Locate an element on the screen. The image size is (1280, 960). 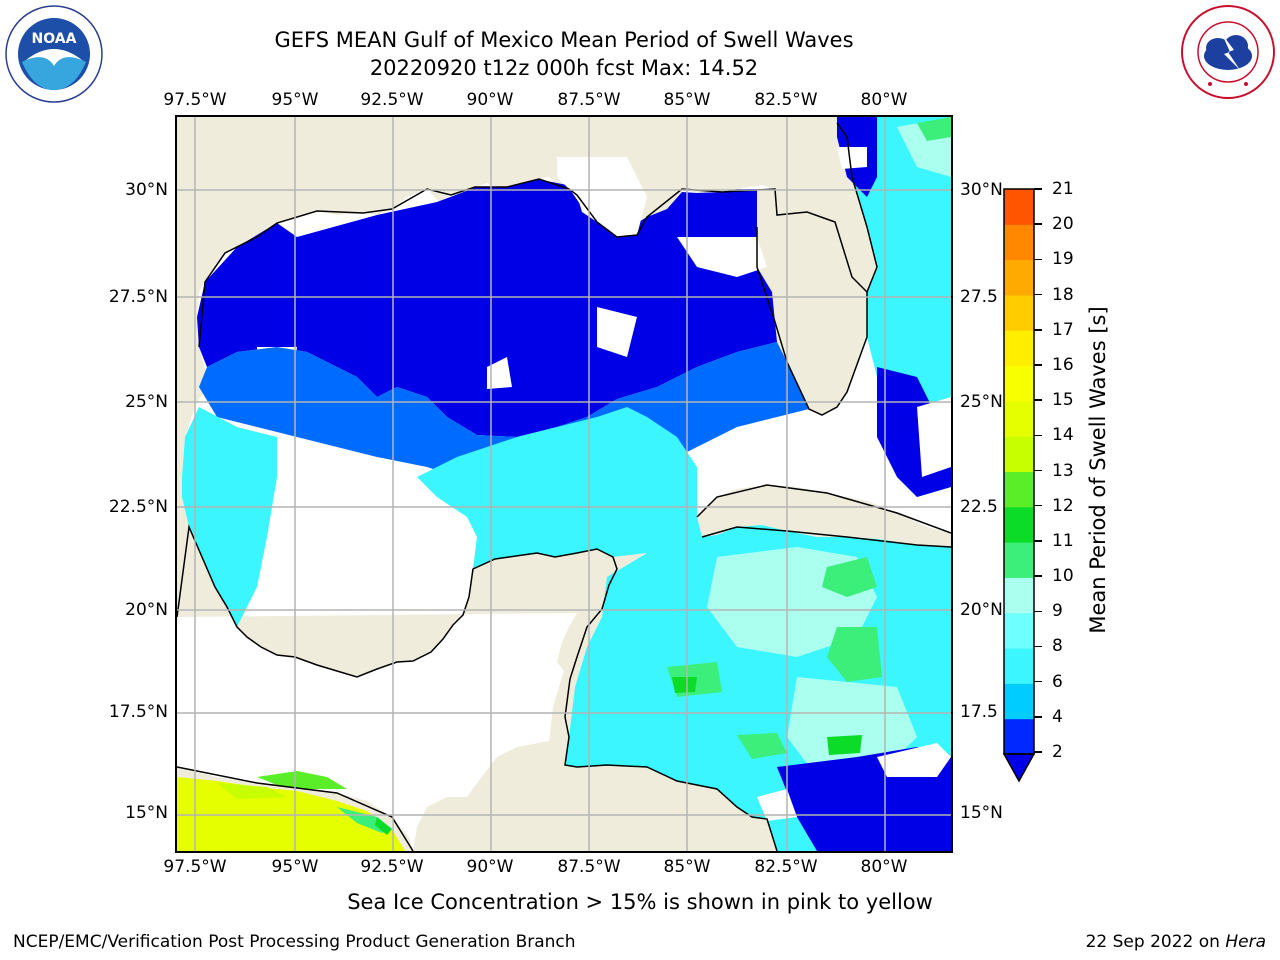
svg-text: NOAA is located at coordinates (54, 39).